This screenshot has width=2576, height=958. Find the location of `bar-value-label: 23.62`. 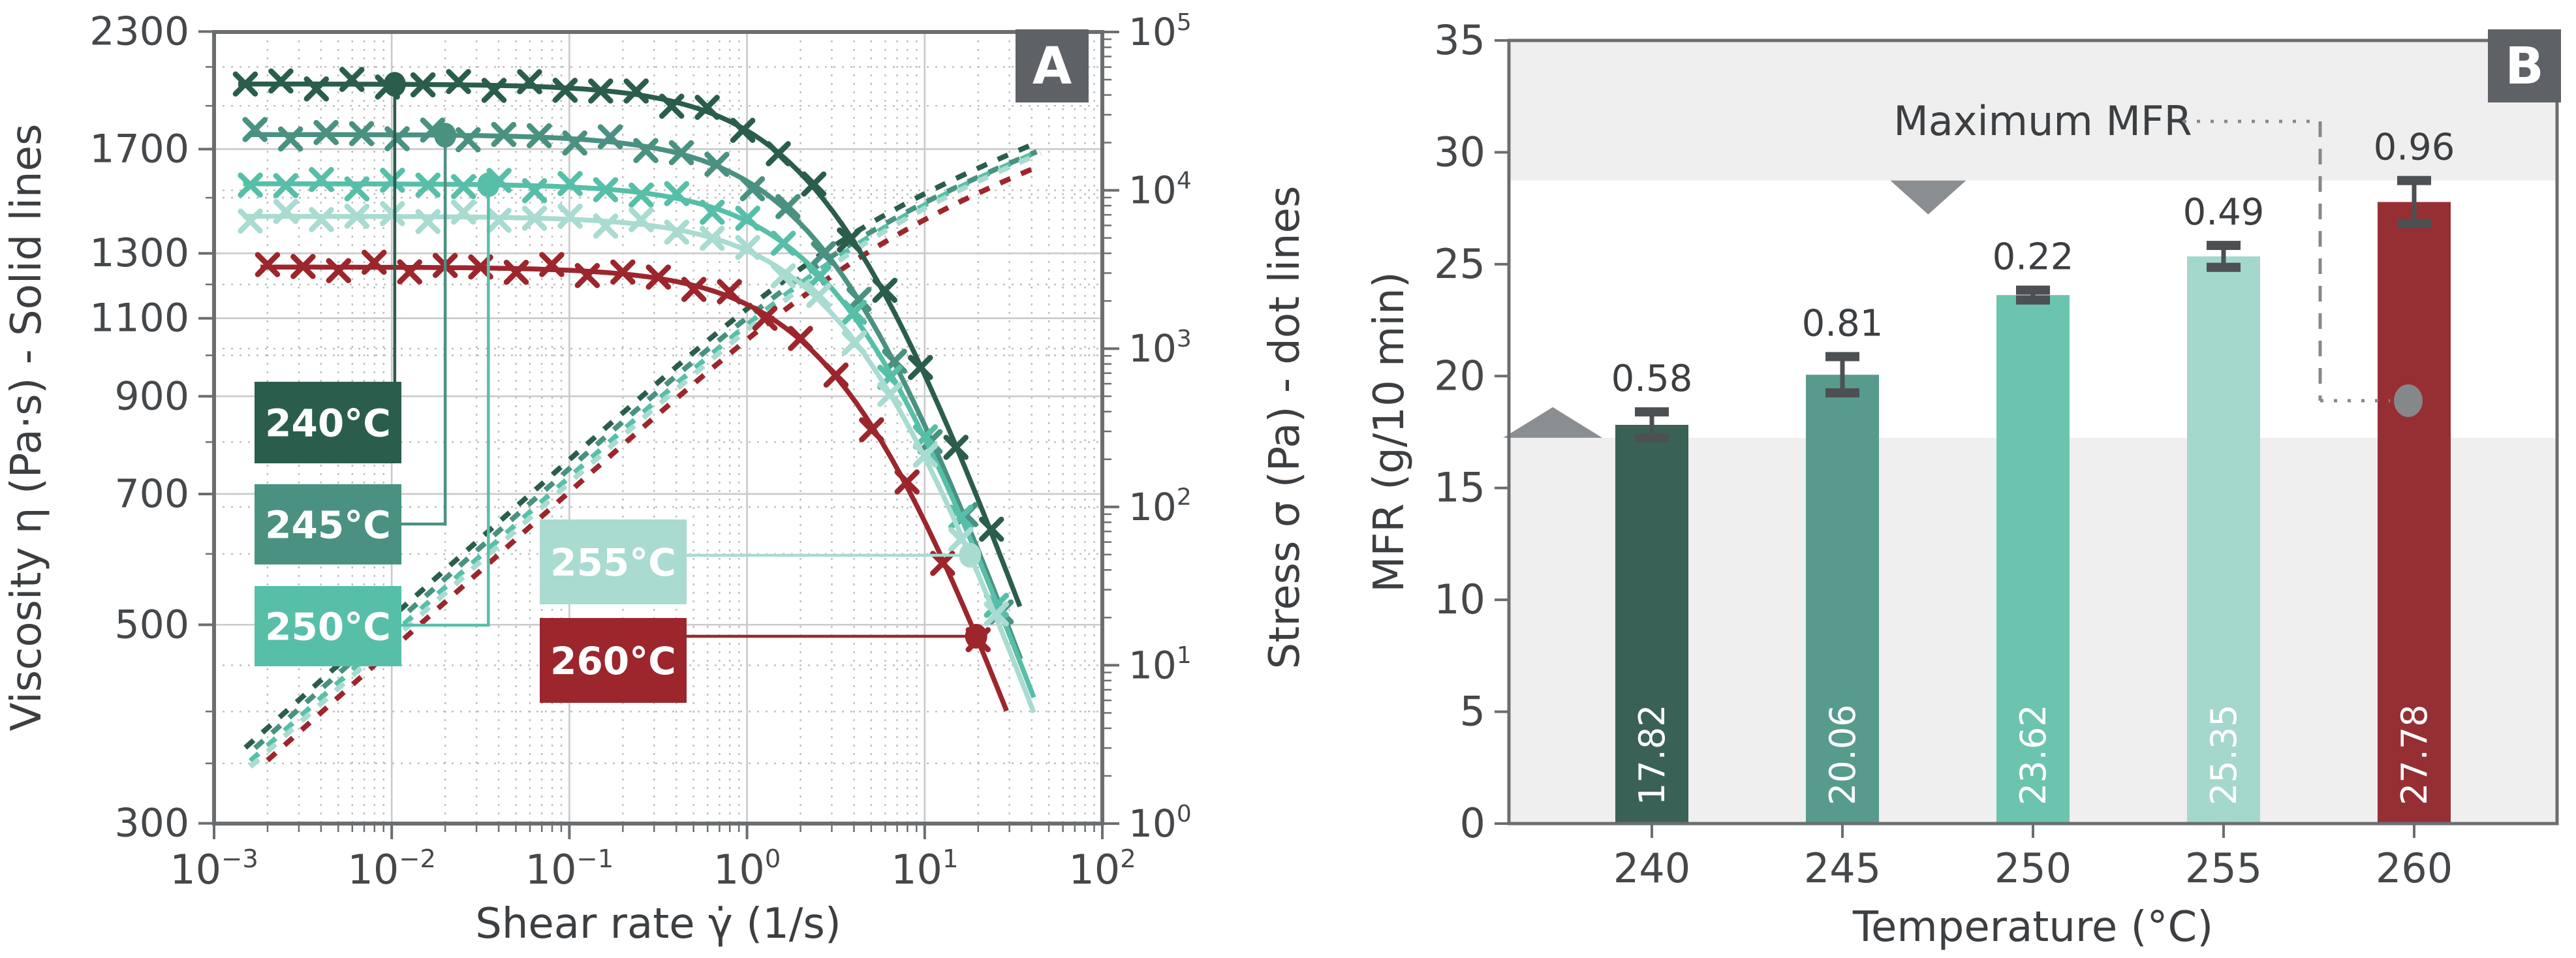

bar-value-label: 23.62 is located at coordinates (2033, 754).